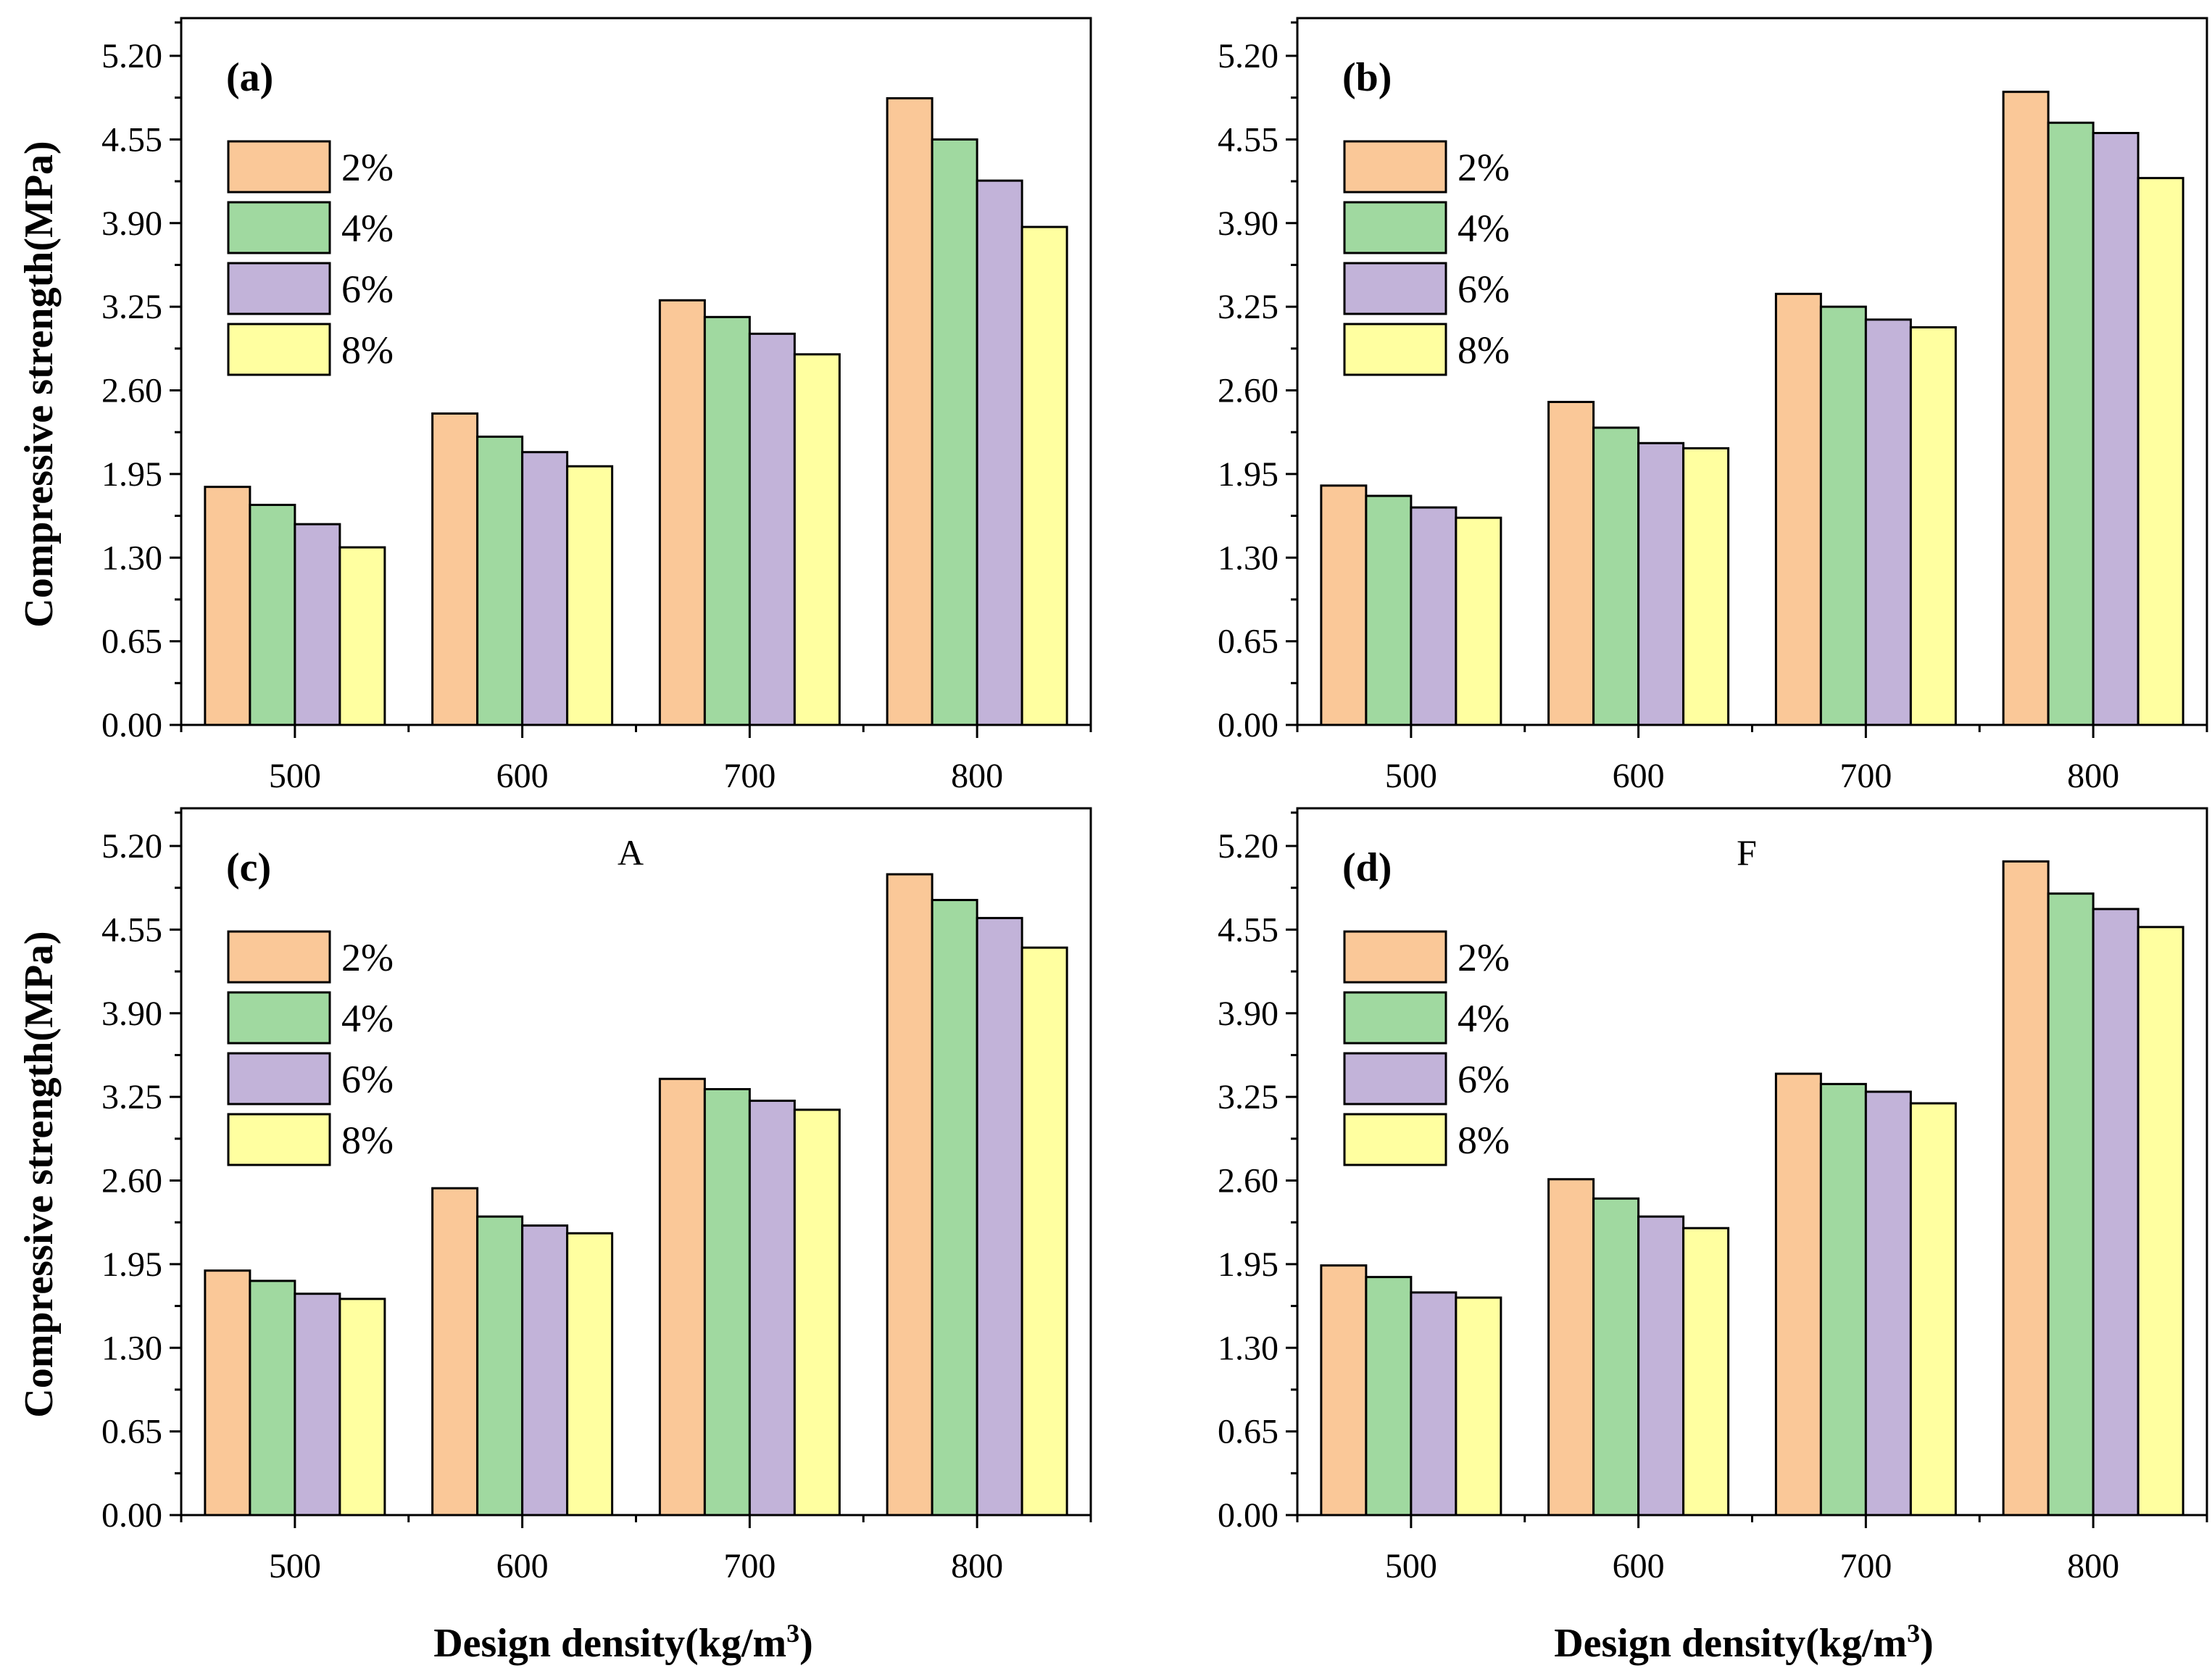 The height and width of the screenshot is (1676, 2212). Describe the element at coordinates (749, 1566) in the screenshot. I see `x-tick-label: 700` at that location.